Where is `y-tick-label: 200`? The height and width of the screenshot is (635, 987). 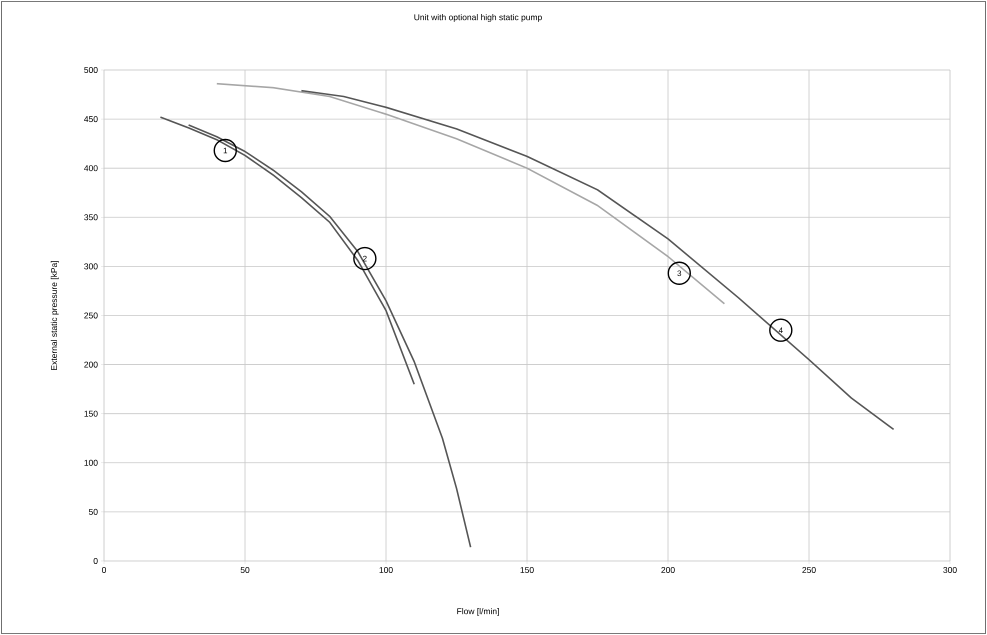
y-tick-label: 200 is located at coordinates (91, 365).